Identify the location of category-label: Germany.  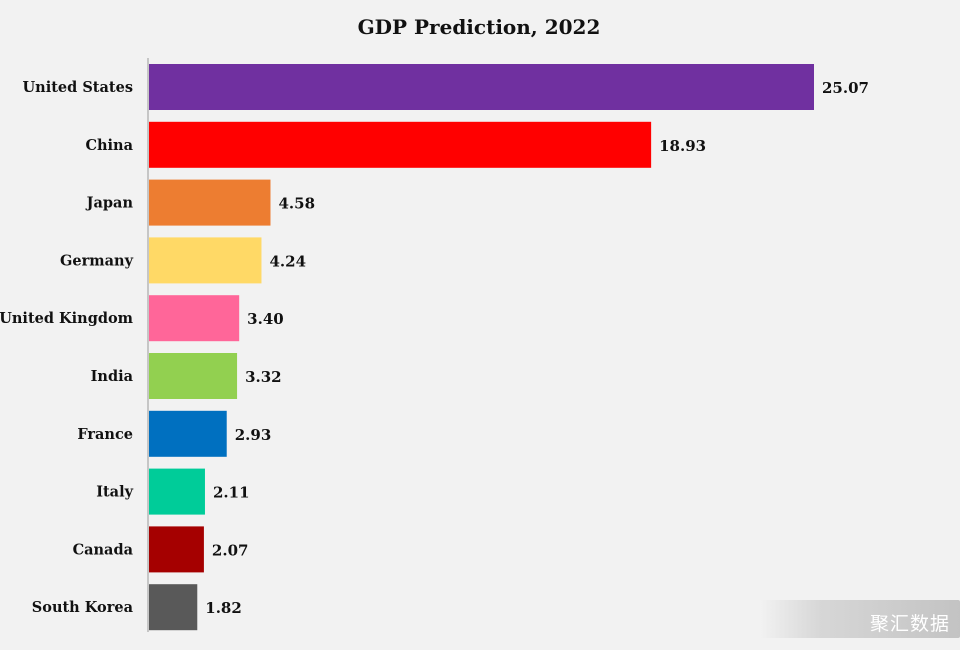
(97, 260).